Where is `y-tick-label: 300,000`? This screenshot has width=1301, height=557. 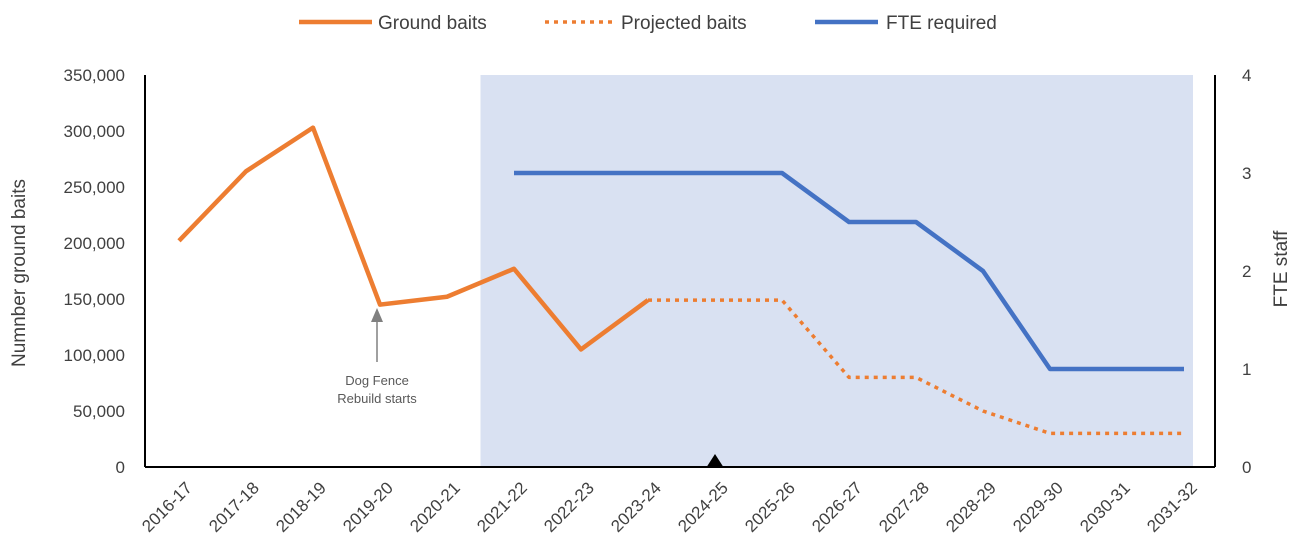
y-tick-label: 300,000 is located at coordinates (94, 131).